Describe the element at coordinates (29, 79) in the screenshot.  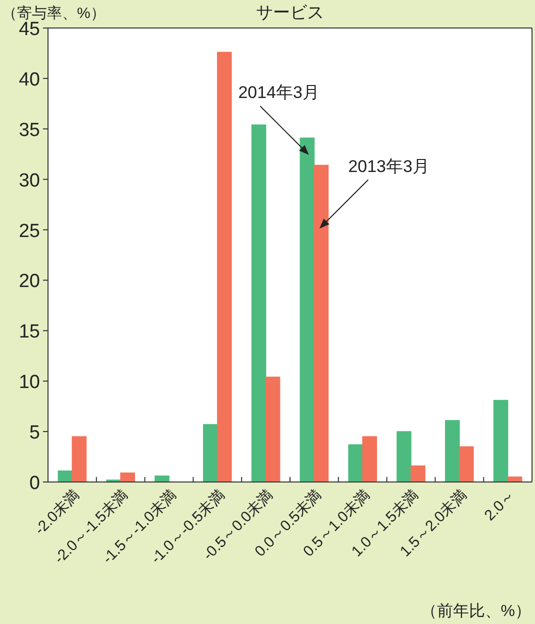
I see `y-tick-label: 40` at that location.